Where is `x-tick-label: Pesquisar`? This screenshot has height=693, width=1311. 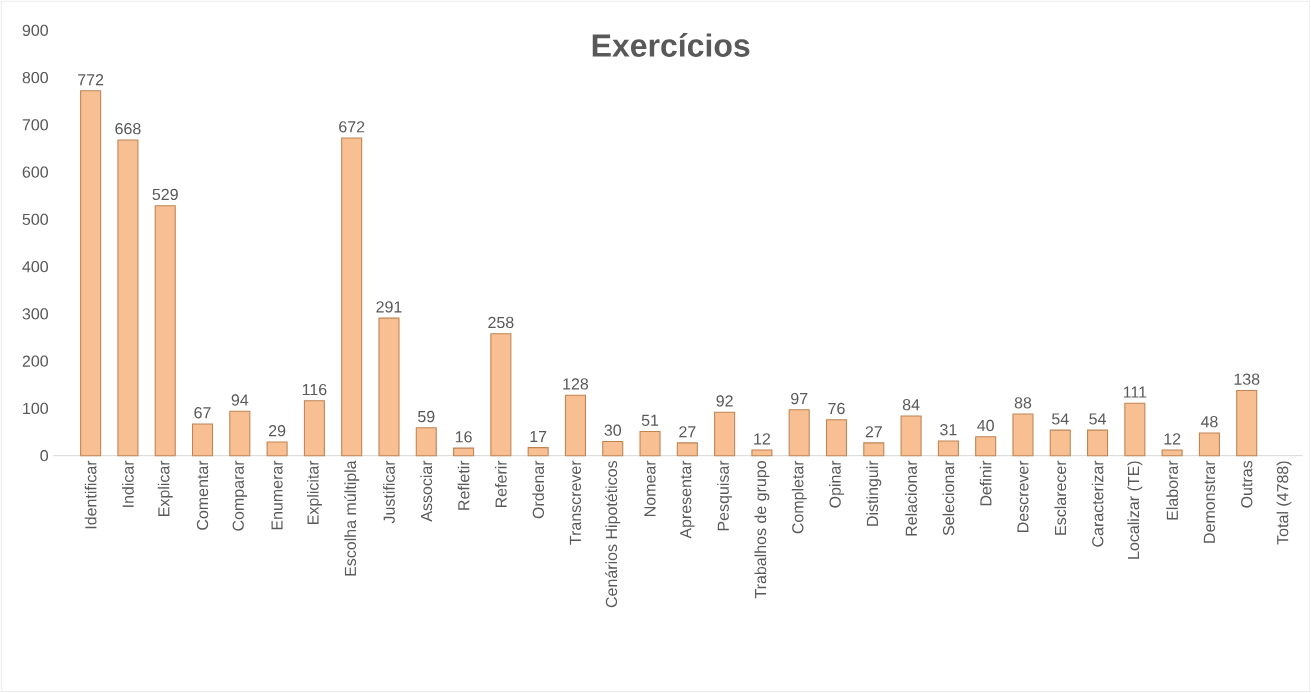 x-tick-label: Pesquisar is located at coordinates (725, 495).